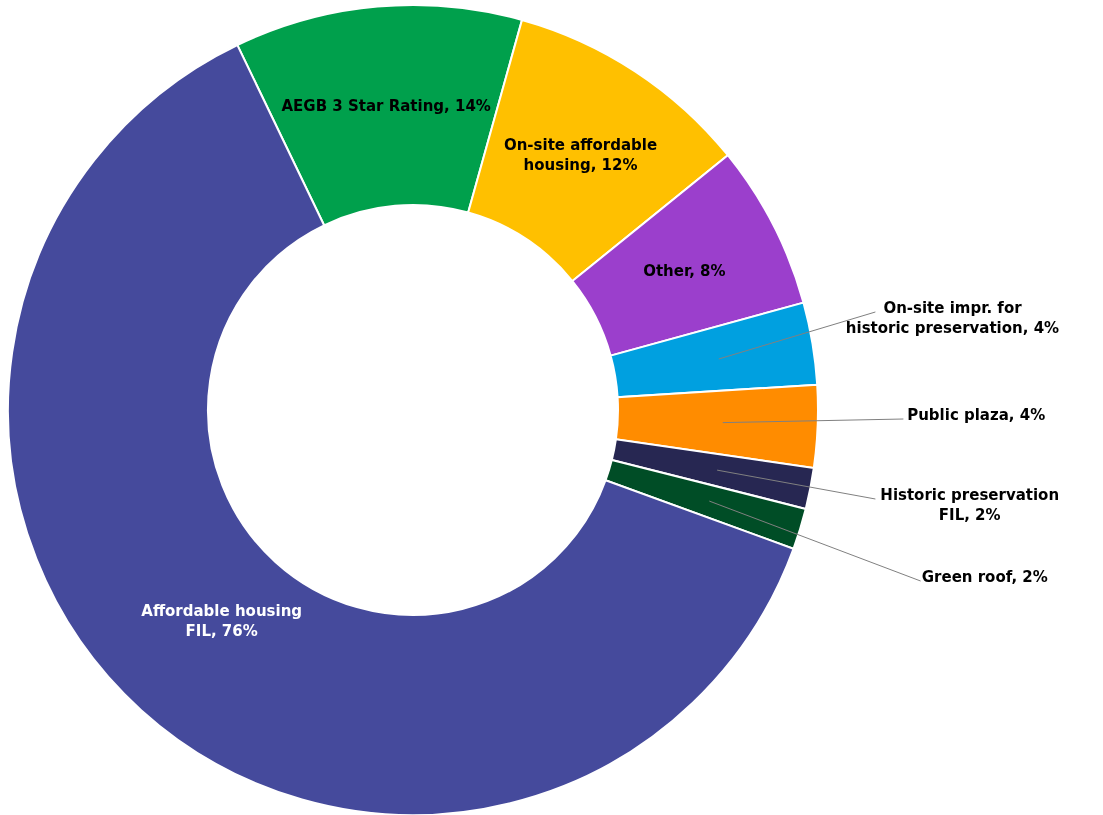  Describe the element at coordinates (386, 106) in the screenshot. I see `slice-label: AEGB 3 Star Rating, 14%` at that location.